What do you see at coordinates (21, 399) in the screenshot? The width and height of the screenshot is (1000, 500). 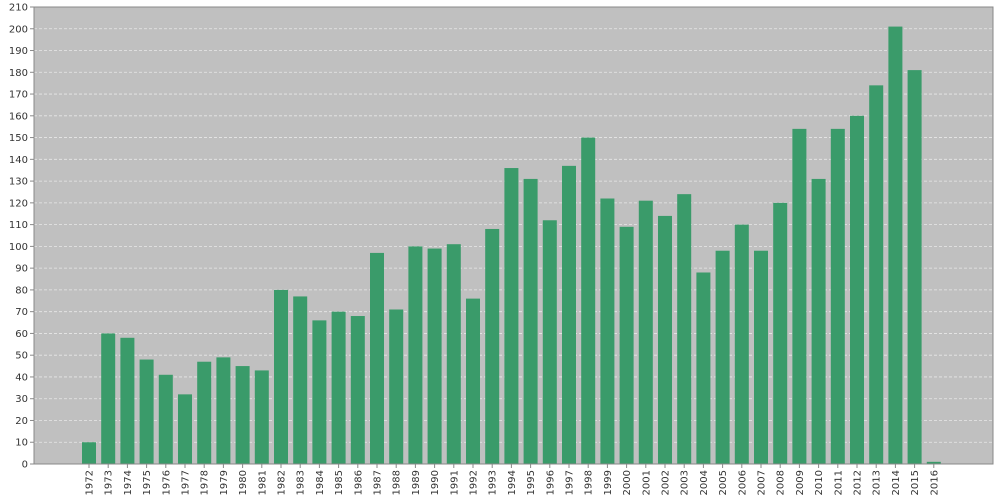 I see `y-tick-label: 30` at bounding box center [21, 399].